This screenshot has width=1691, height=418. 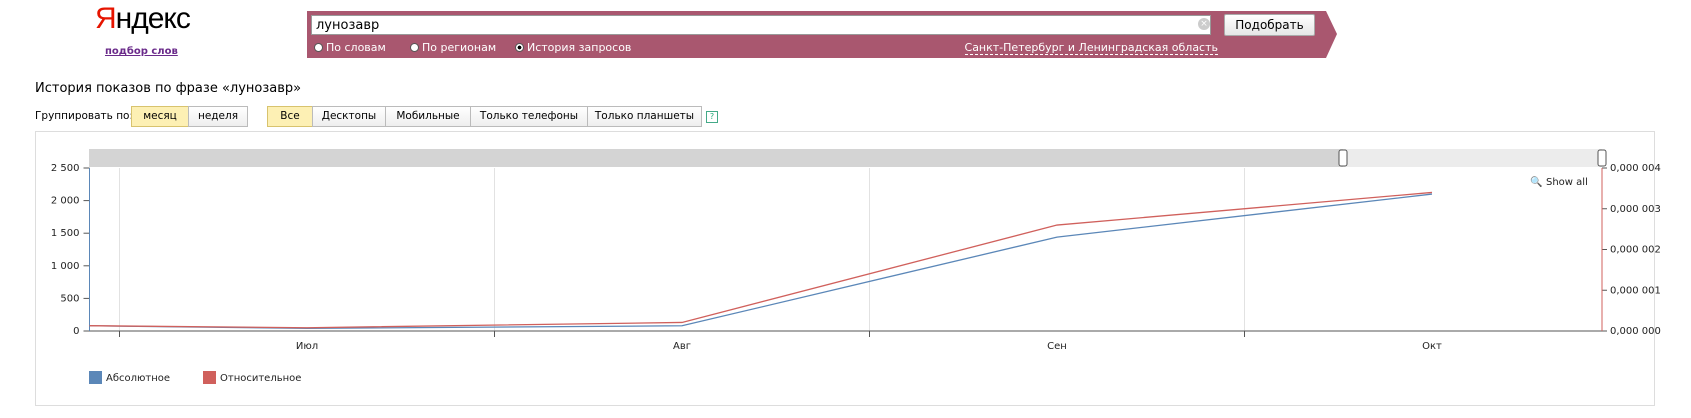 I want to click on navigator-window, so click(x=1472, y=158).